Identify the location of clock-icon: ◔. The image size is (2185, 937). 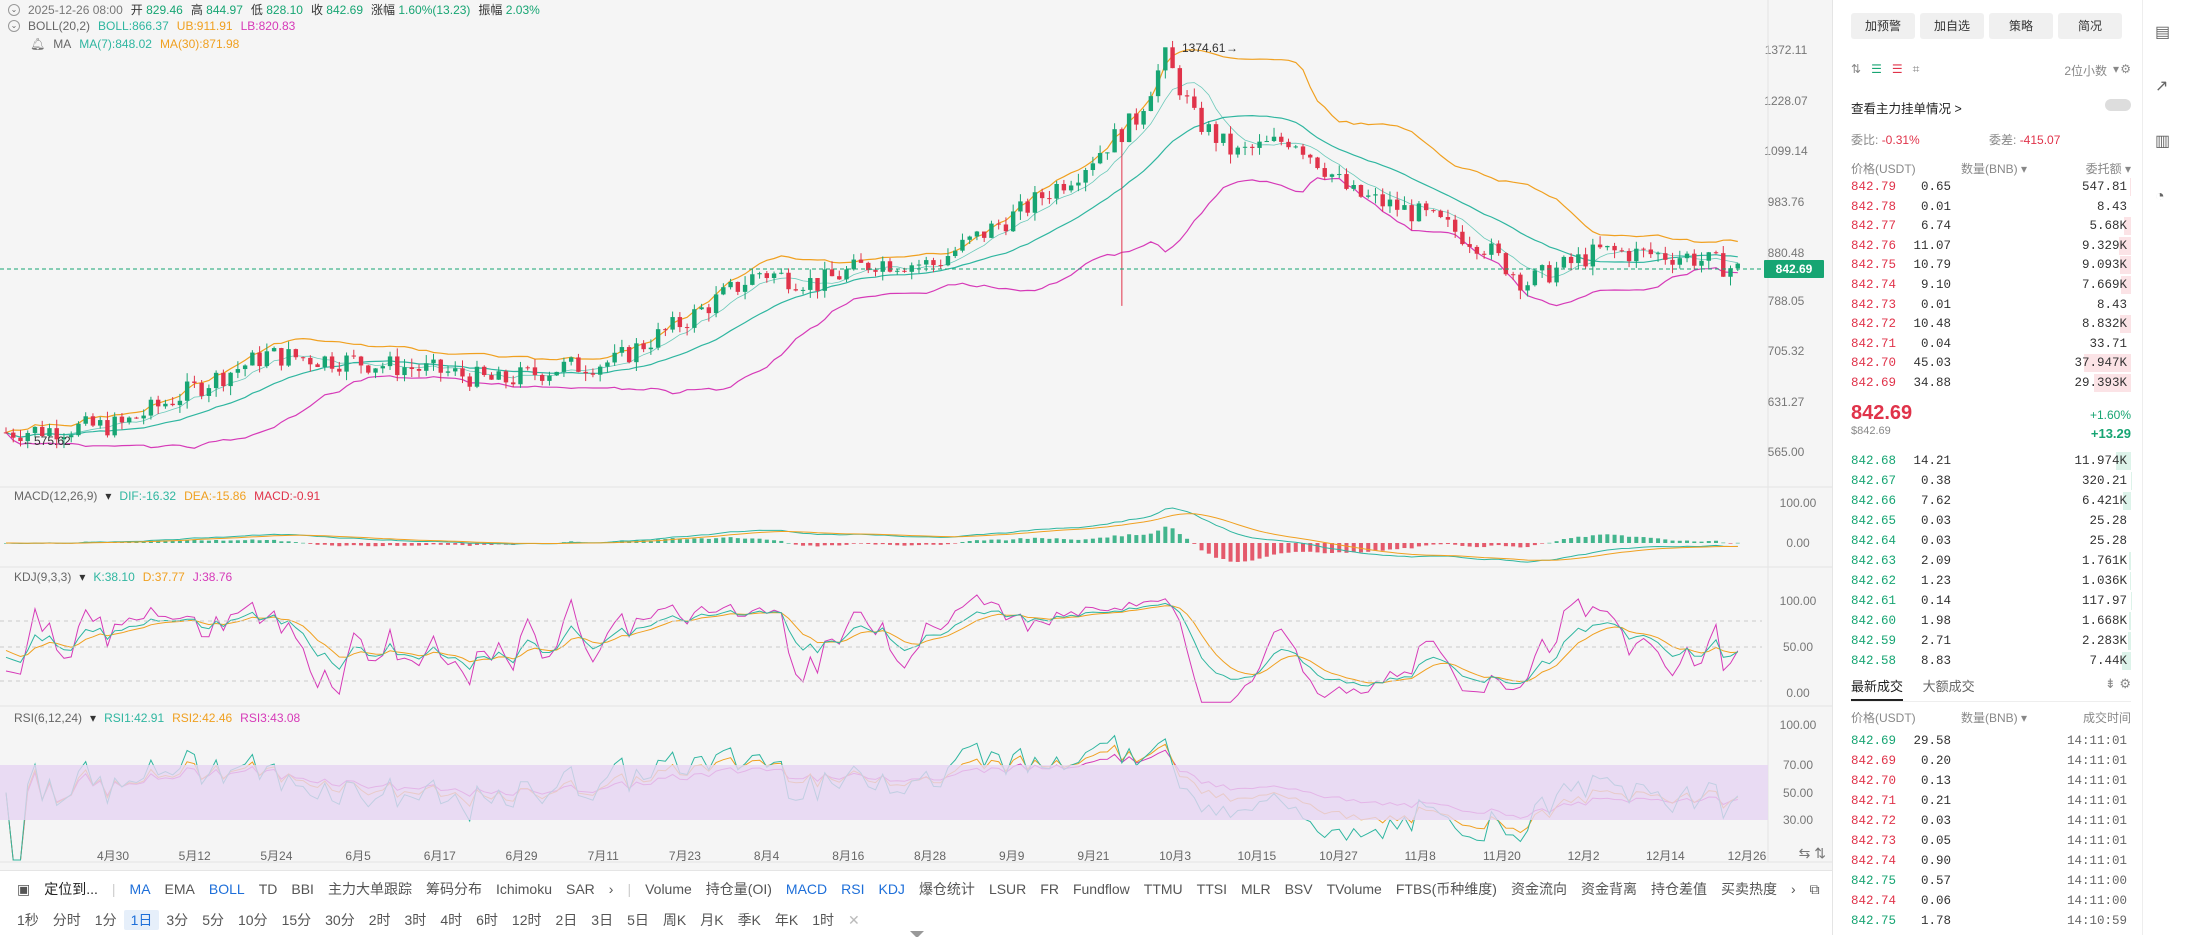
(2160, 197).